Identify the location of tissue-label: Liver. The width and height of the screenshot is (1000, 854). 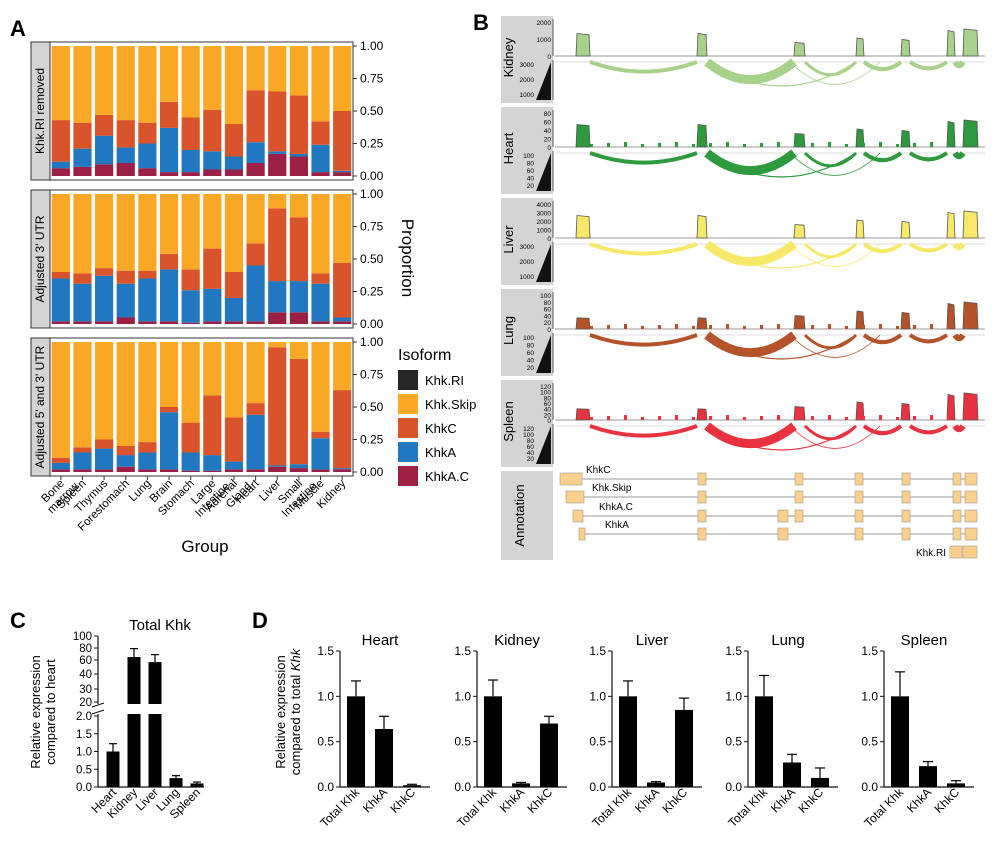
(508, 239).